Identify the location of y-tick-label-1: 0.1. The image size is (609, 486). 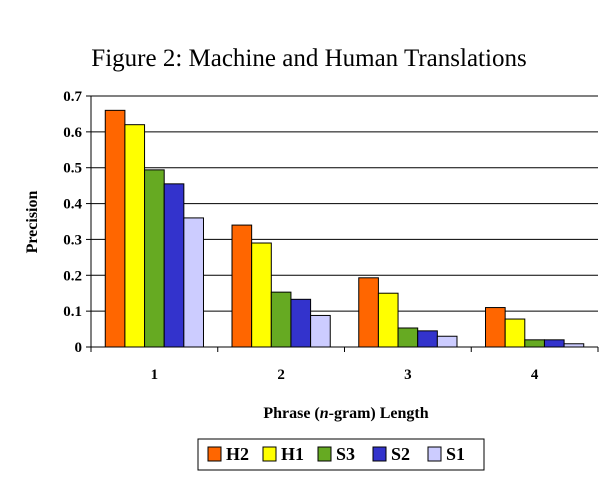
(72, 312).